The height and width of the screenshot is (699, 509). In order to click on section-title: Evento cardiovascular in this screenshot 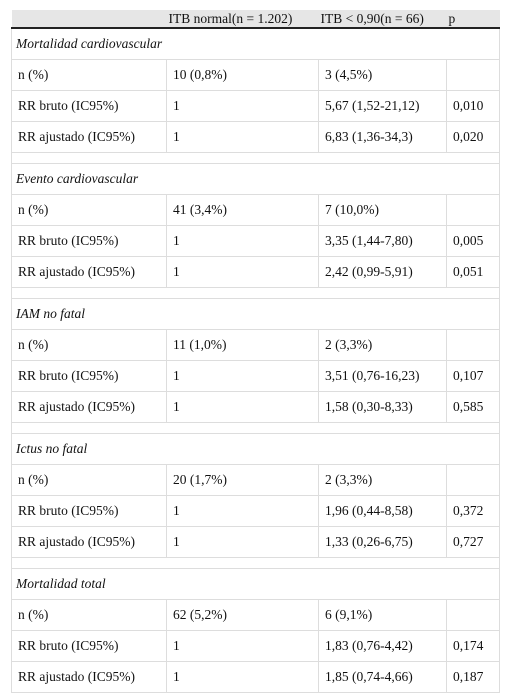, I will do `click(255, 179)`.